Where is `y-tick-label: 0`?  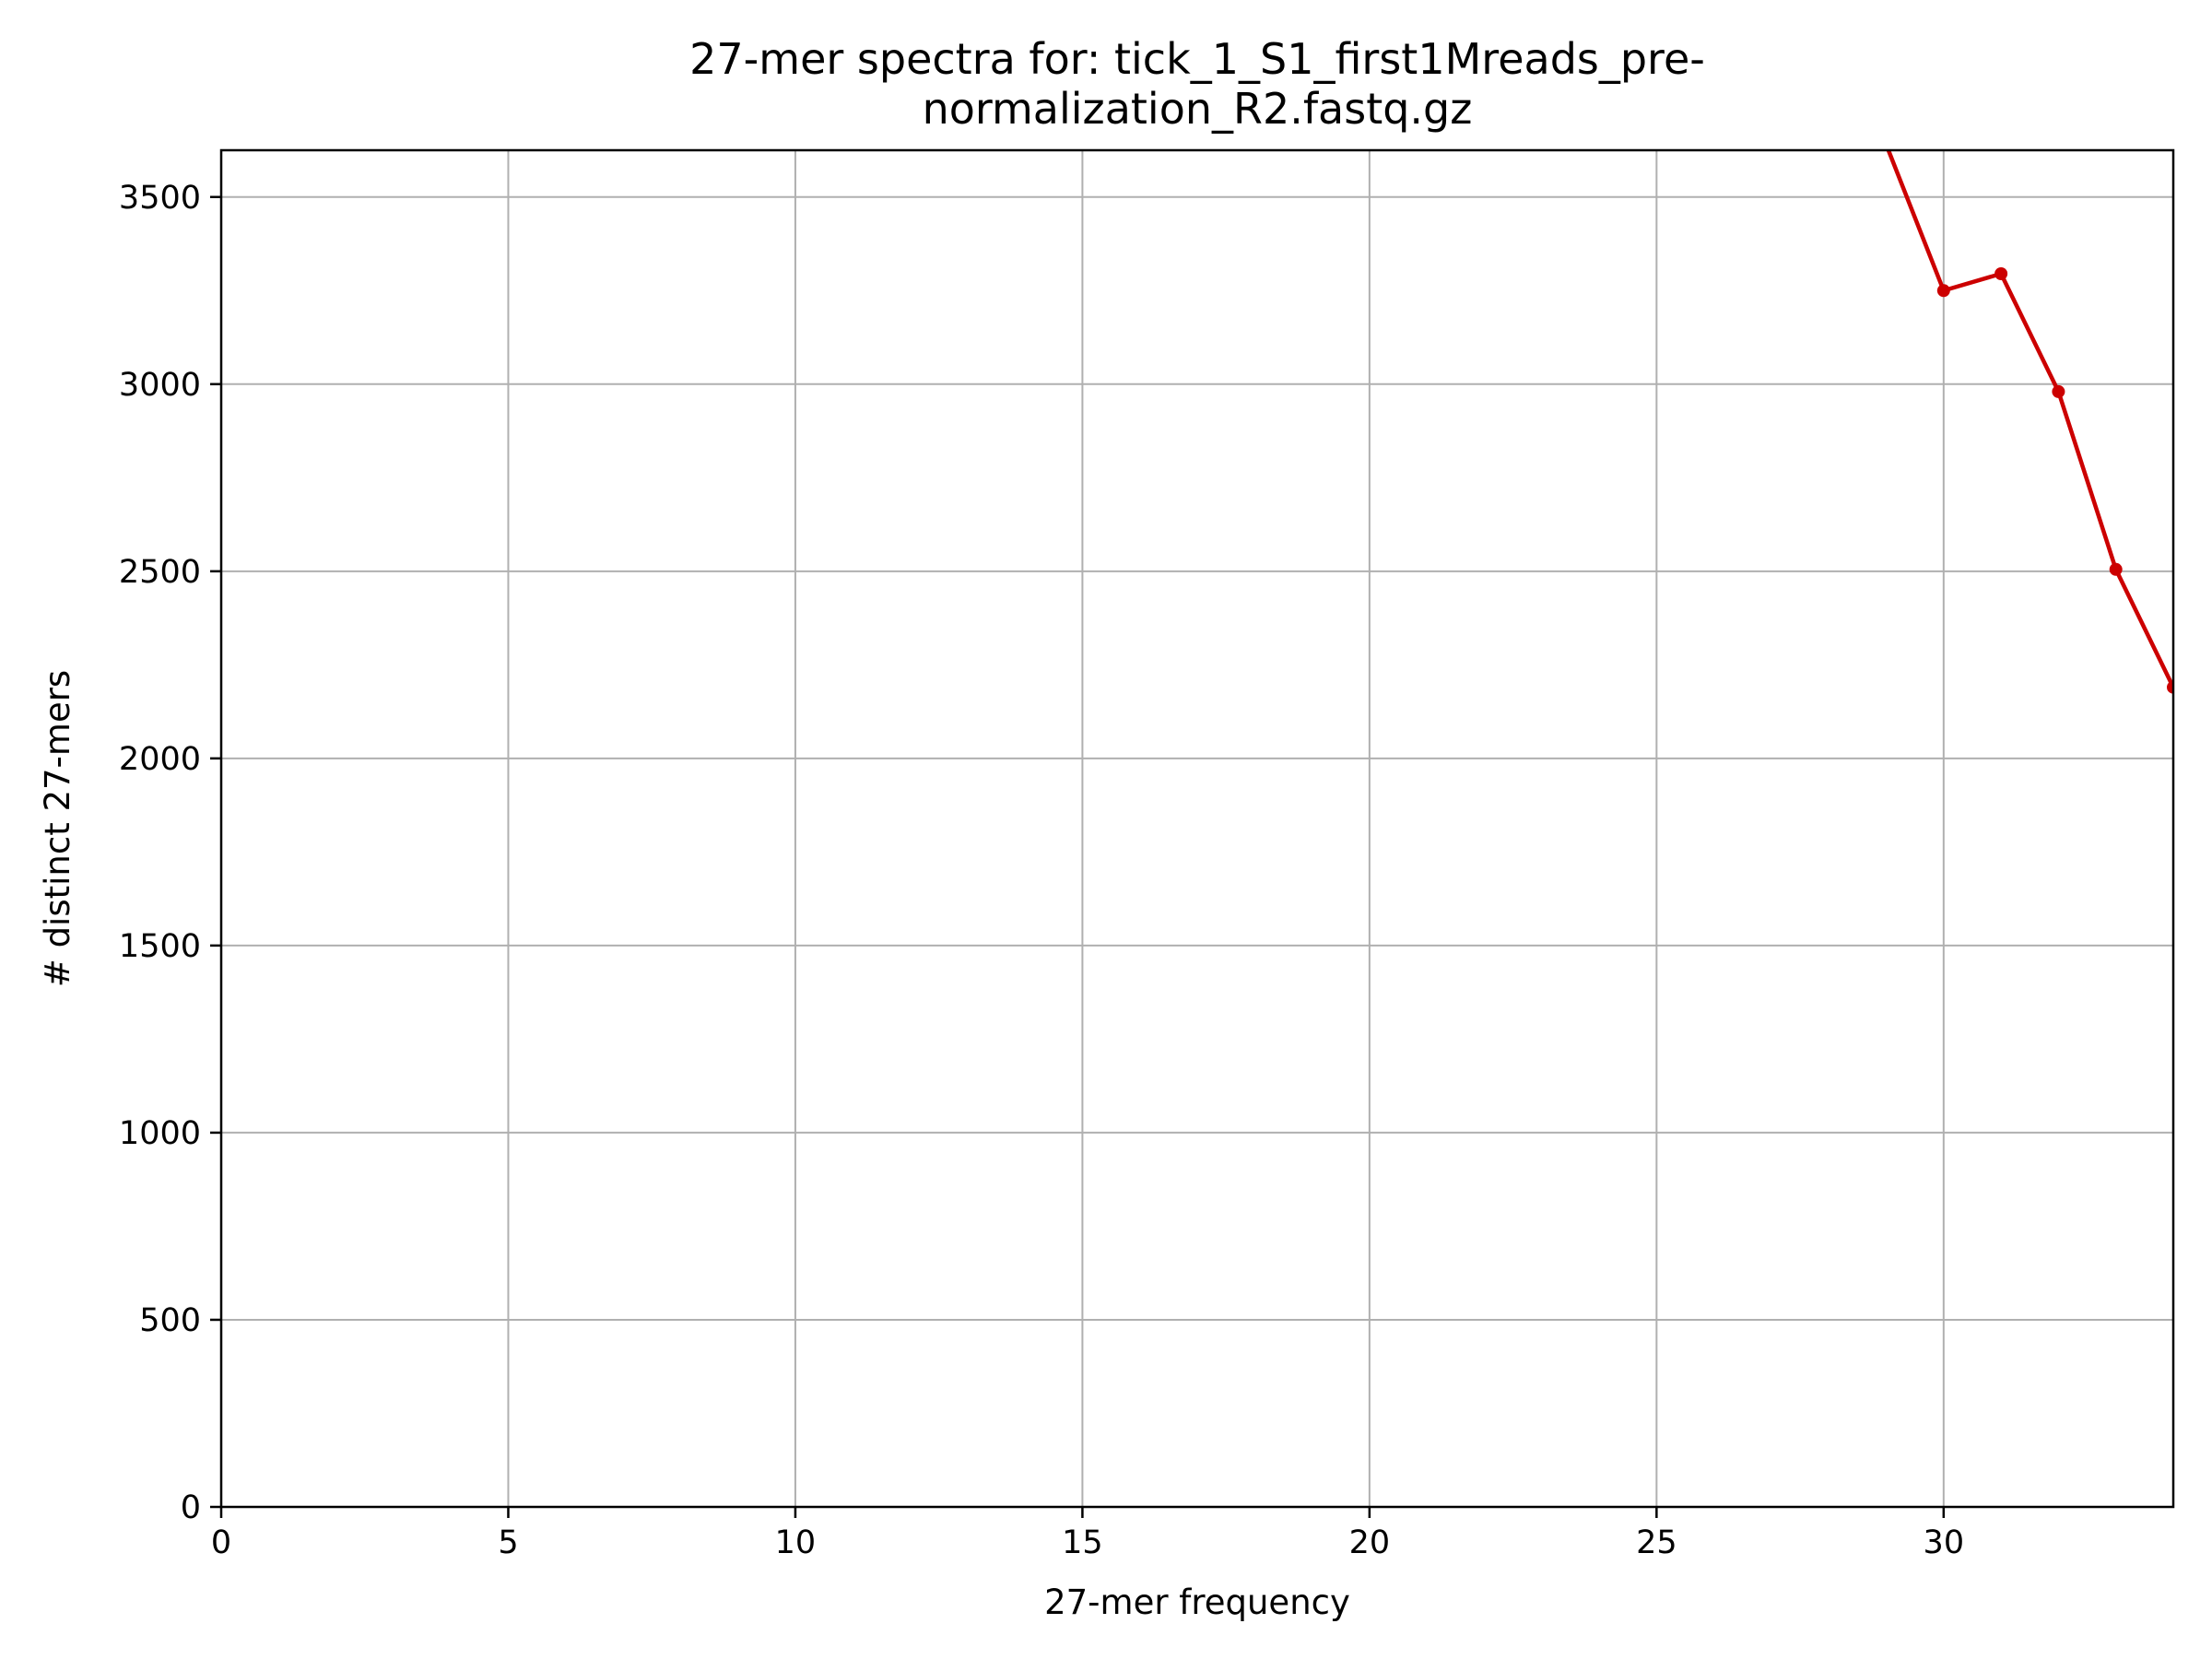
y-tick-label: 0 is located at coordinates (191, 1507).